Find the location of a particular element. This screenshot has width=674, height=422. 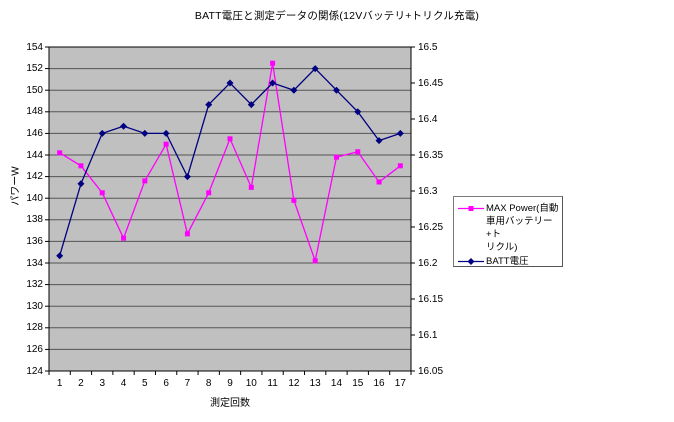

right-axis-label: 16.2 is located at coordinates (428, 263).